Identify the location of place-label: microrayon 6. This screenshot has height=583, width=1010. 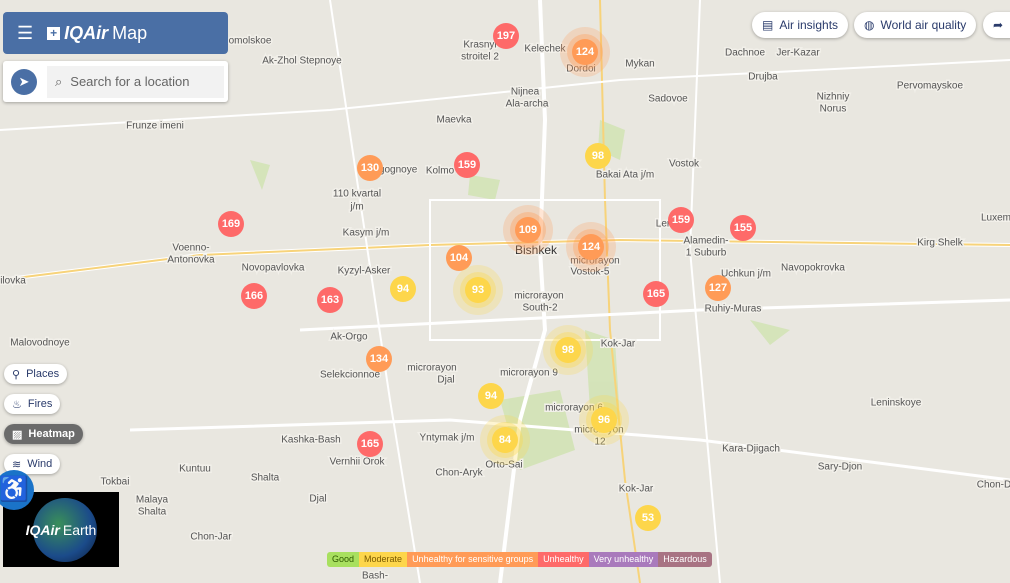
(574, 408).